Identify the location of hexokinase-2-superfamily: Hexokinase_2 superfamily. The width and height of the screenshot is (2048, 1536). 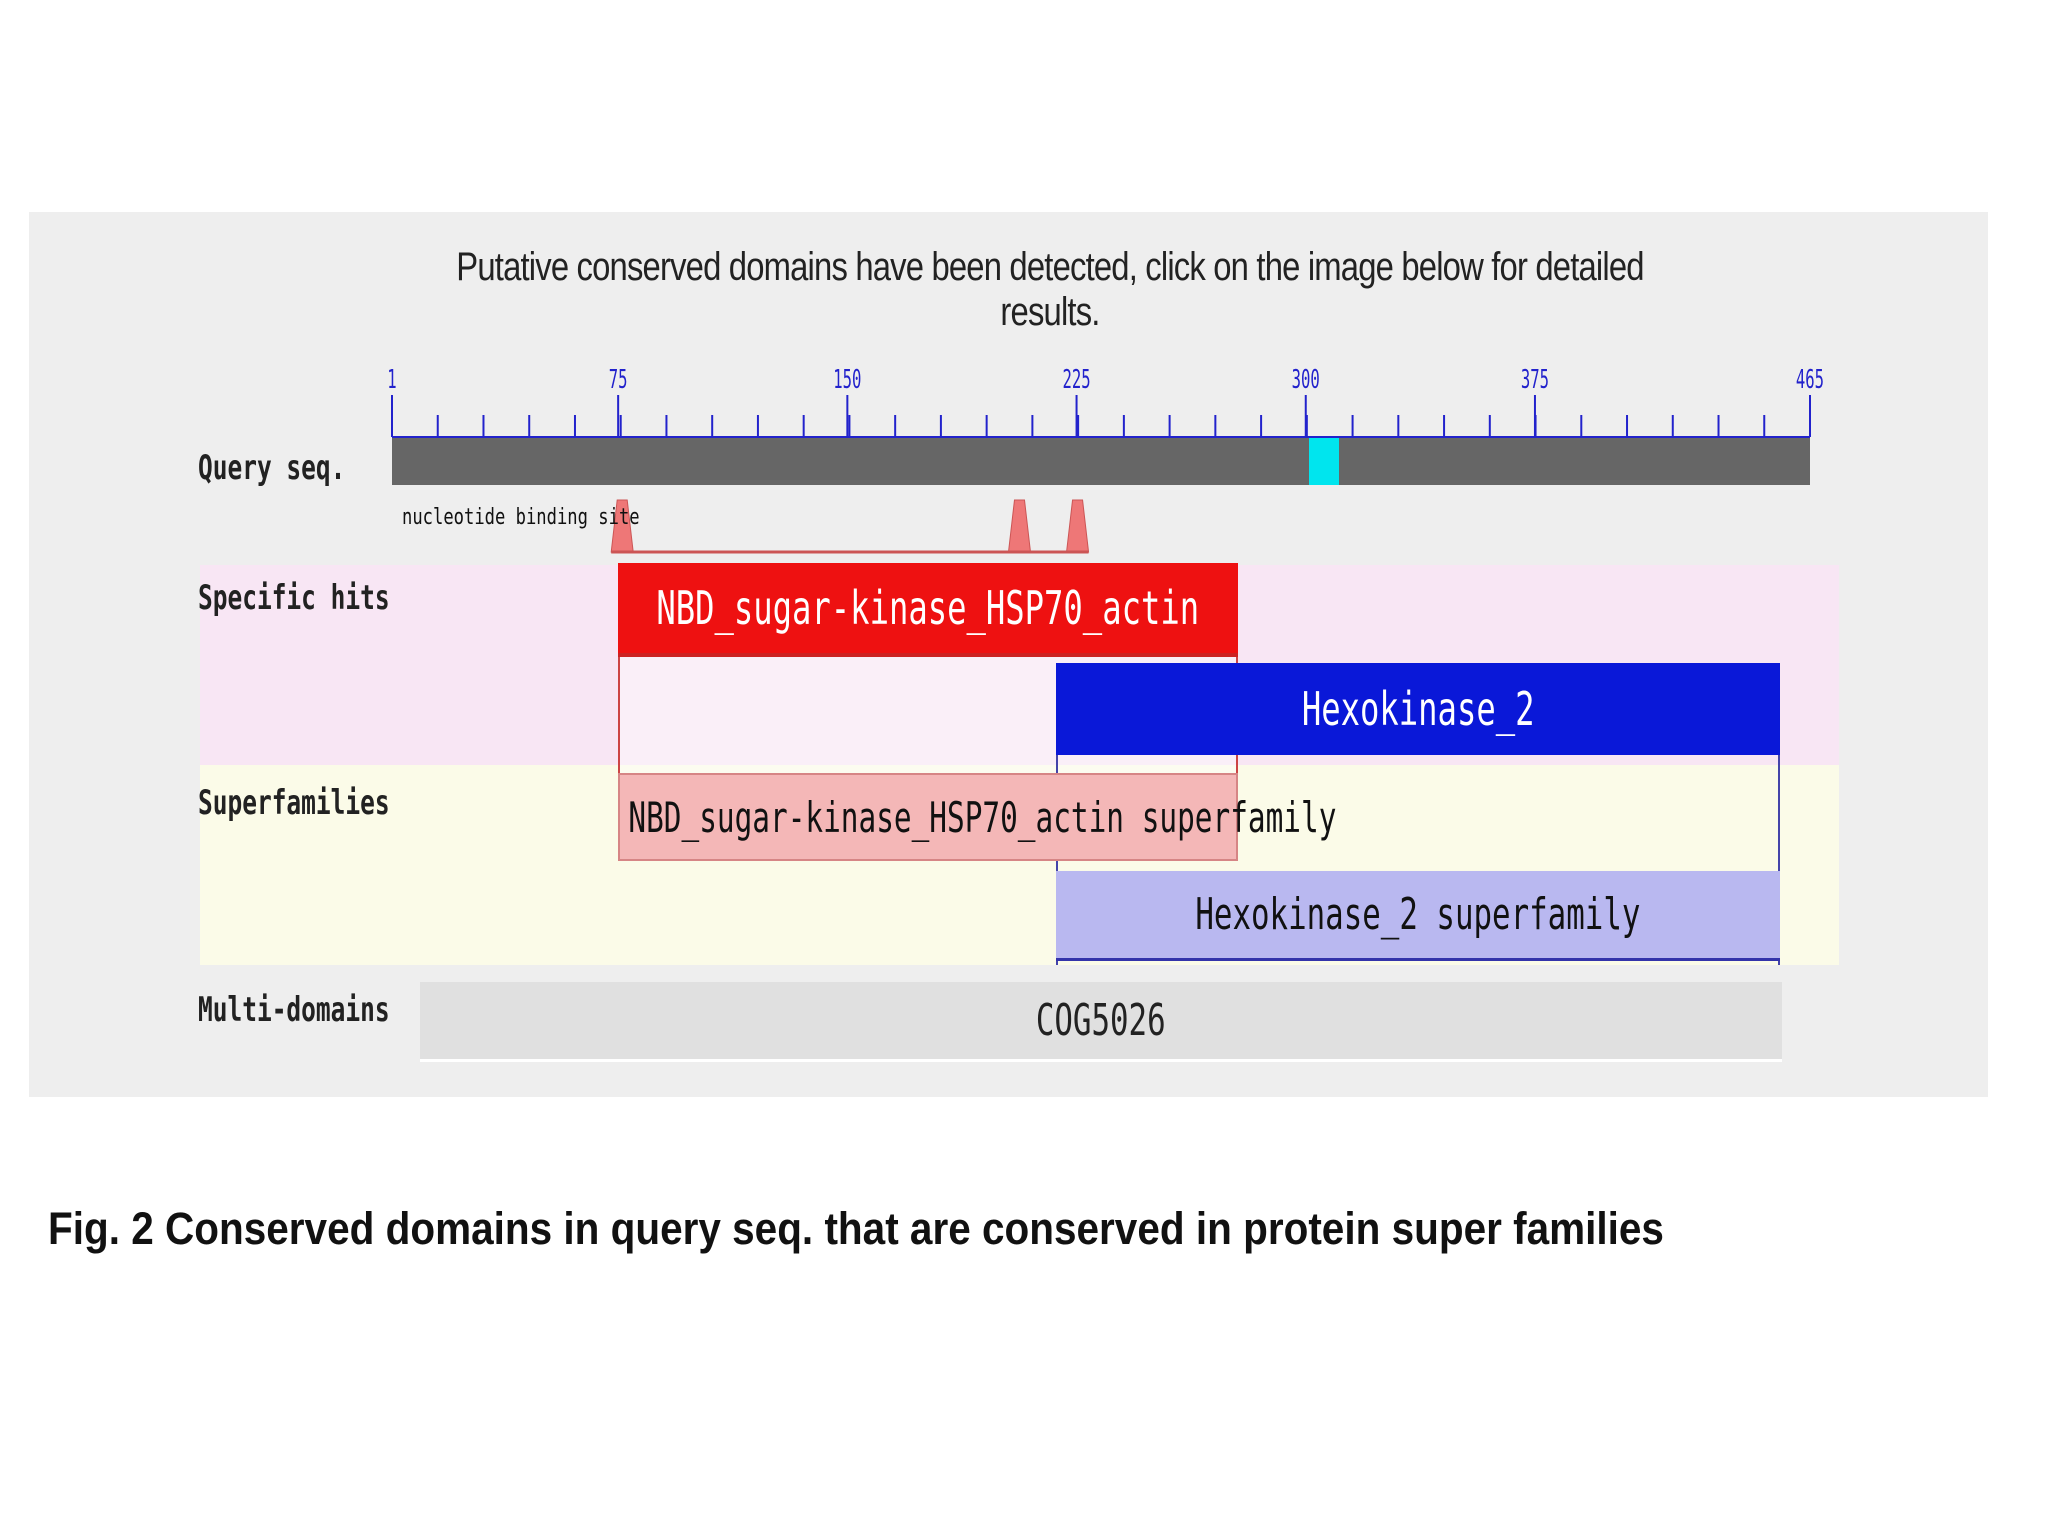
(1418, 916).